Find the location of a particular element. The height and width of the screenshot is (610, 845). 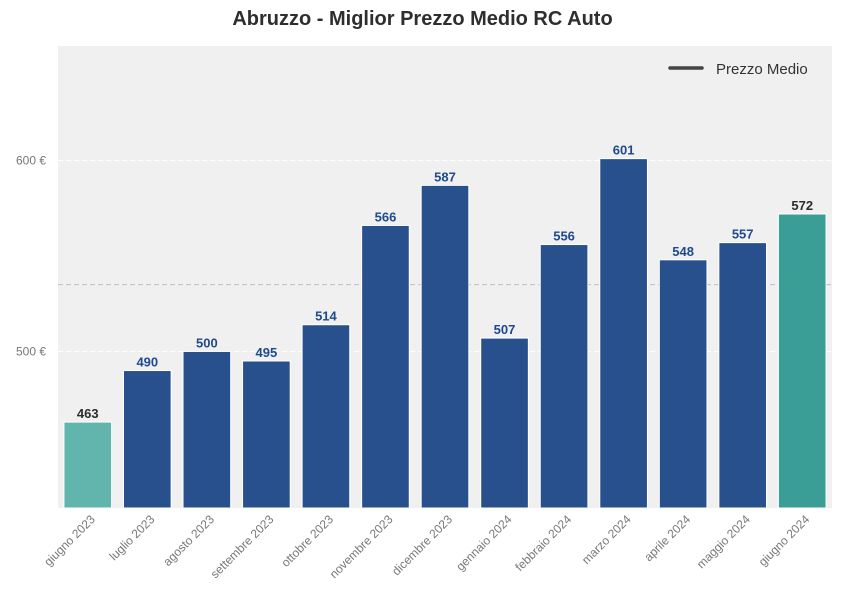

x-tick-label: luglio 2023 is located at coordinates (131, 537).